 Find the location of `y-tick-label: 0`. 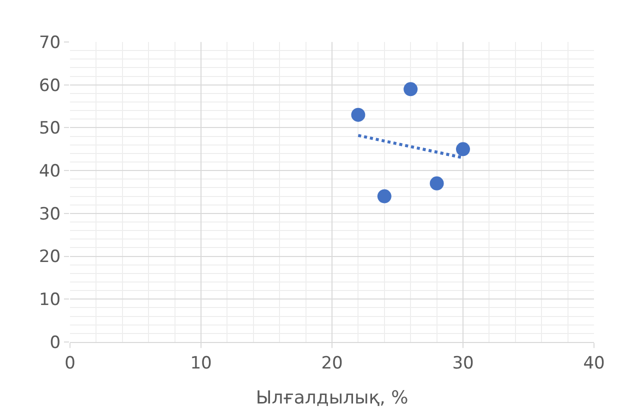

y-tick-label: 0 is located at coordinates (55, 342).